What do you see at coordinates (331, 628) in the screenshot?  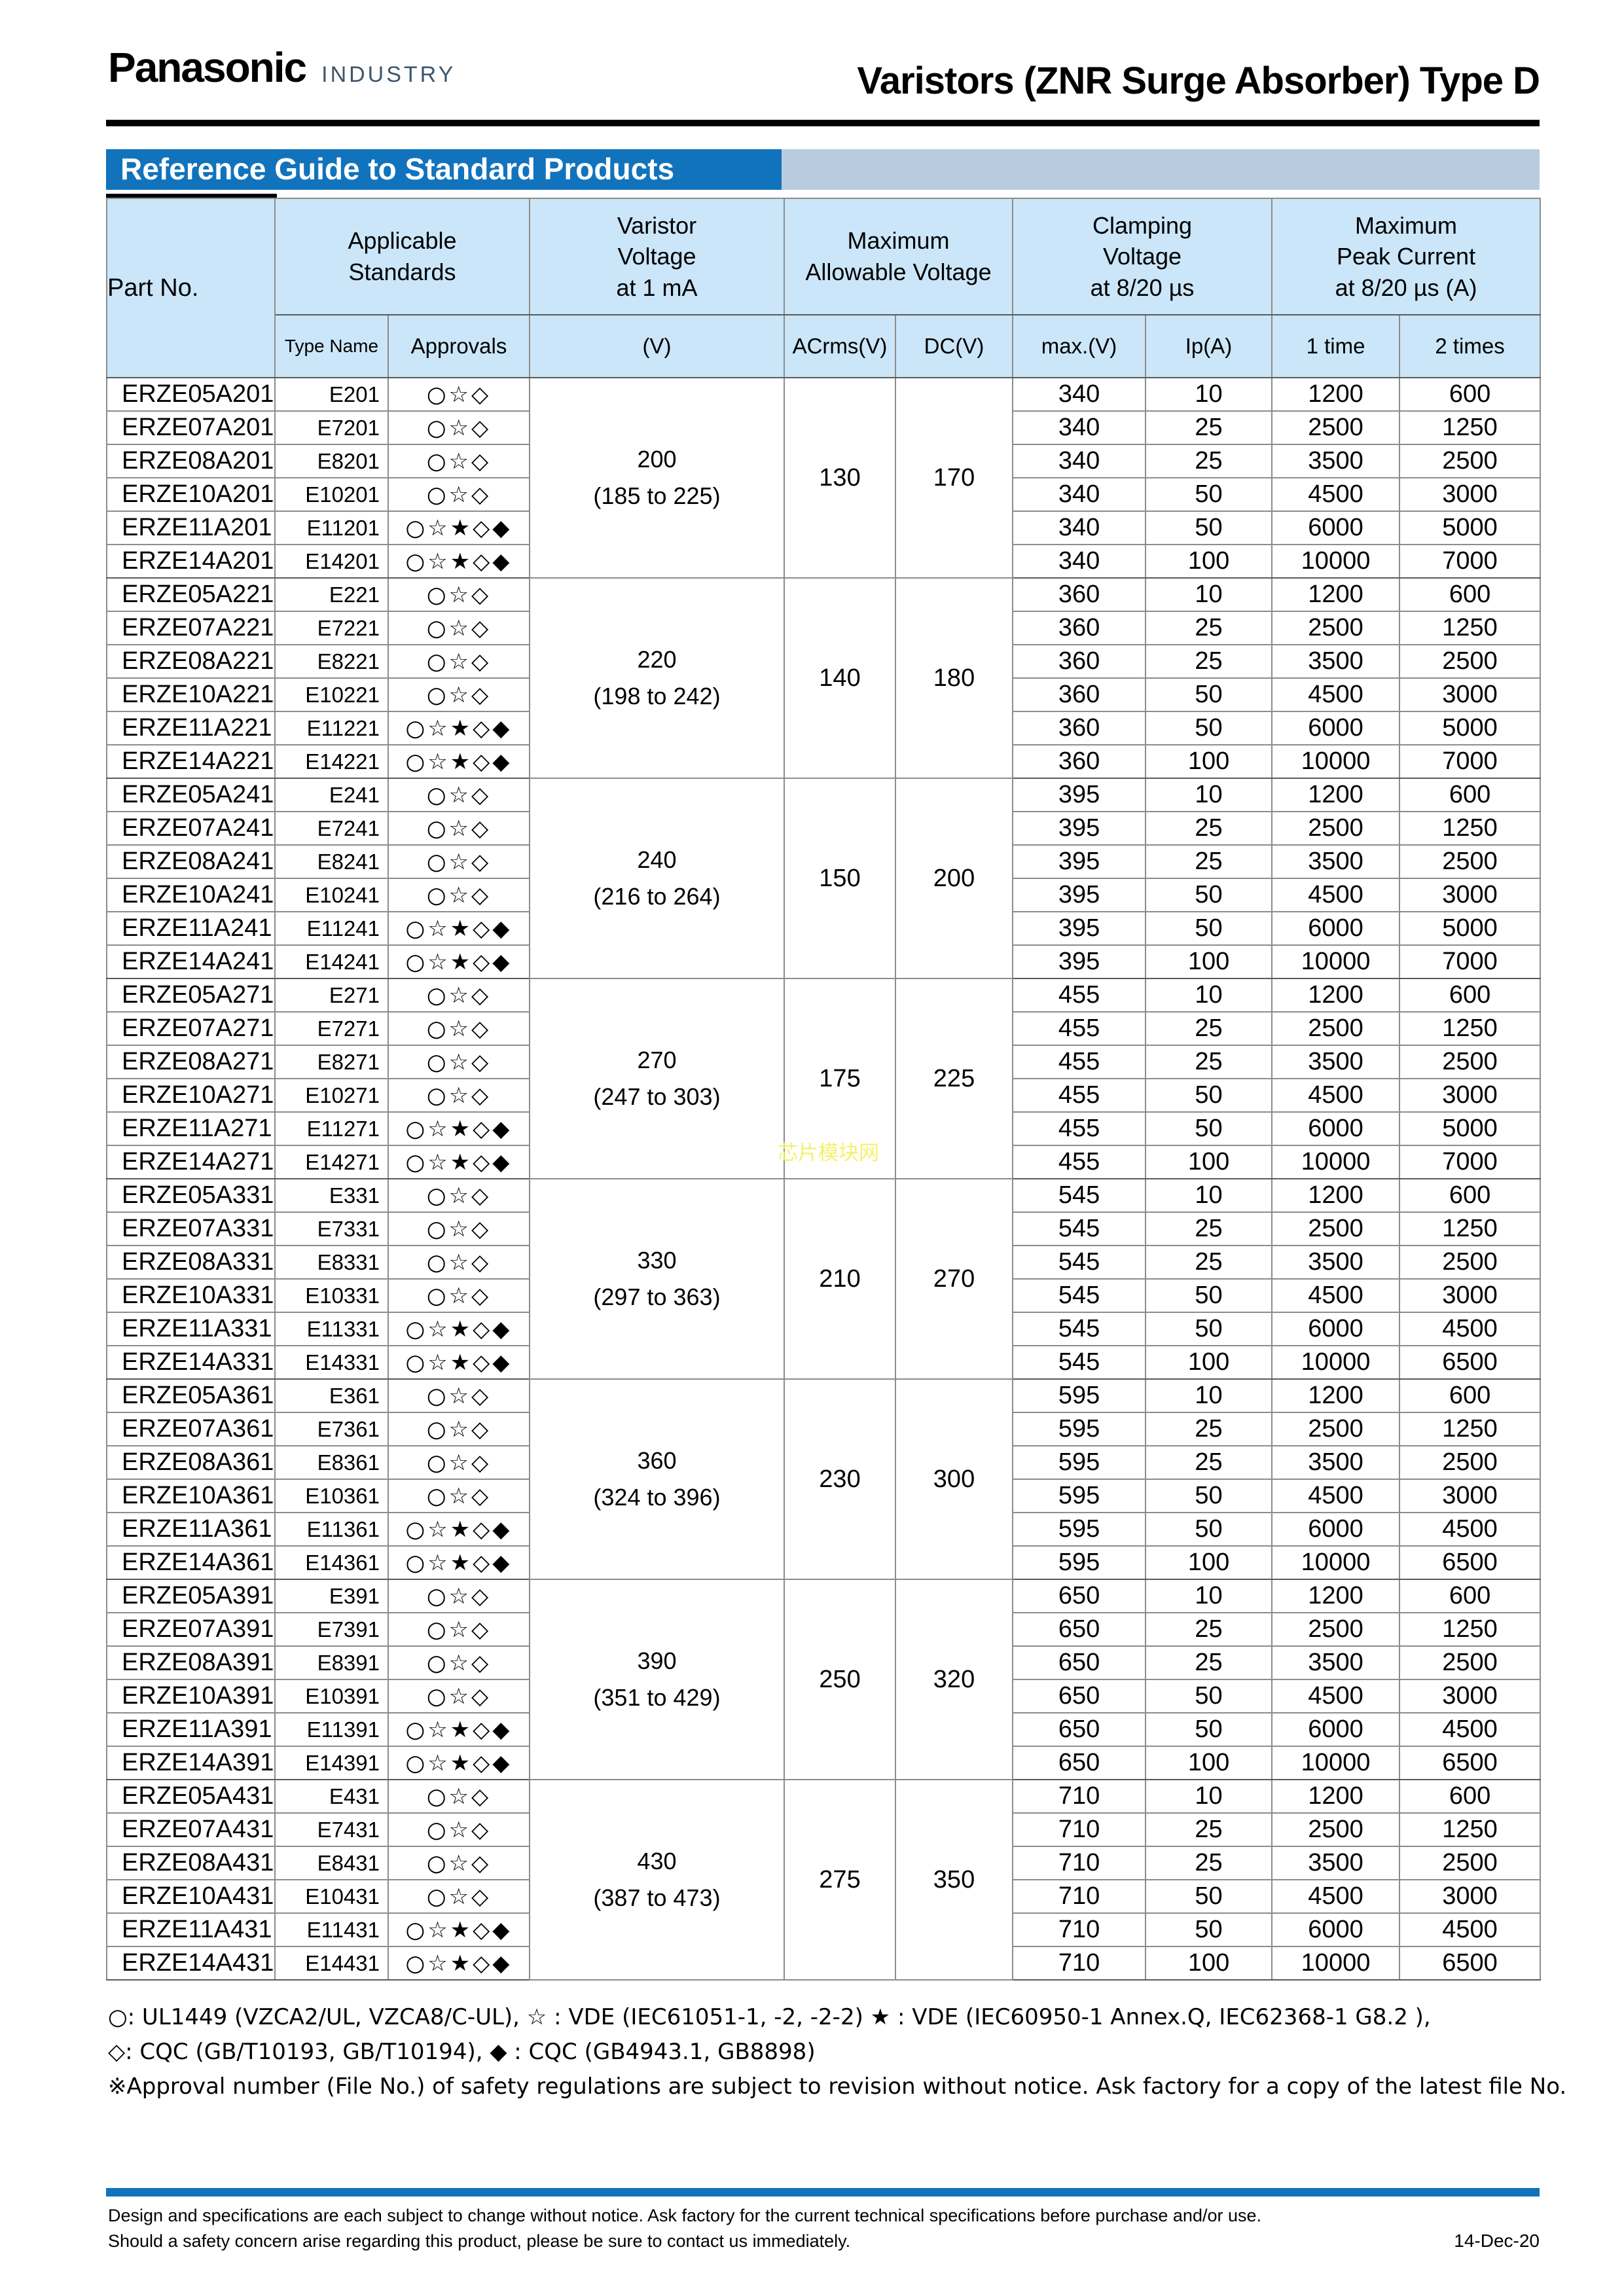 I see `type-name-cell: E7221` at bounding box center [331, 628].